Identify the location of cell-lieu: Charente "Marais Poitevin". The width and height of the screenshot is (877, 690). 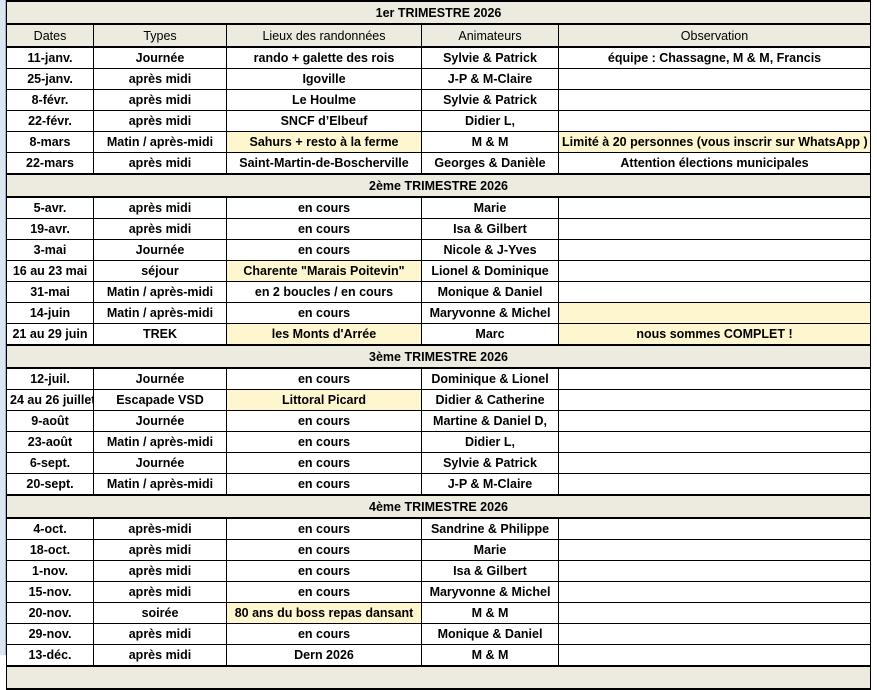
(324, 271).